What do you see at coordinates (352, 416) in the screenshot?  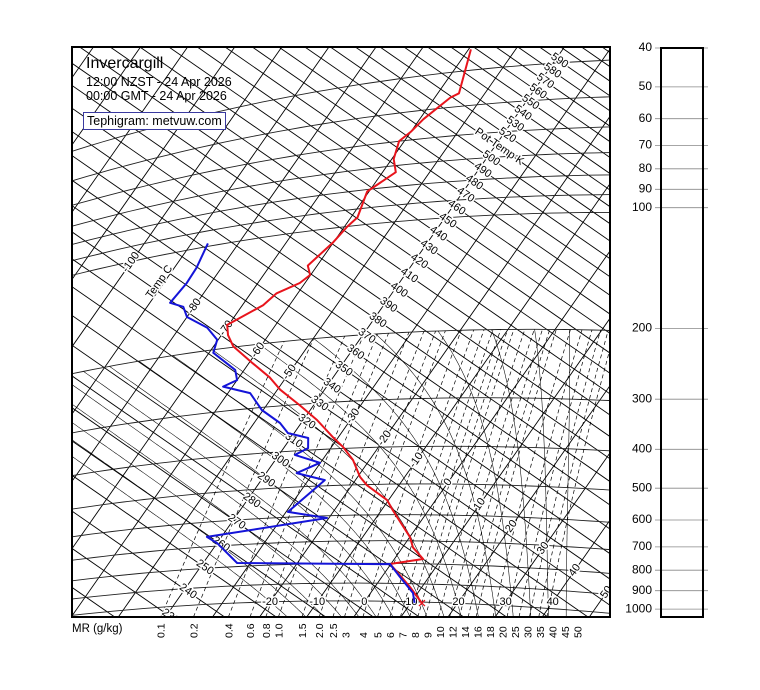 I see `isotherm-label: -30` at bounding box center [352, 416].